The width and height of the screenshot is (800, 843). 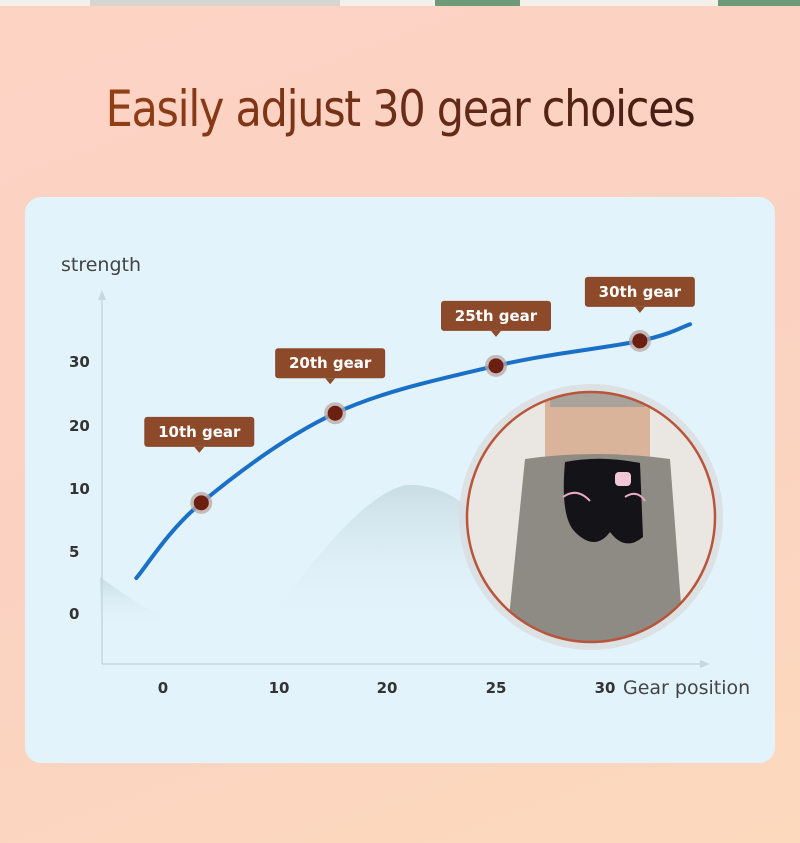 What do you see at coordinates (400, 109) in the screenshot?
I see `page-title: Easily adjust 30 gear choices` at bounding box center [400, 109].